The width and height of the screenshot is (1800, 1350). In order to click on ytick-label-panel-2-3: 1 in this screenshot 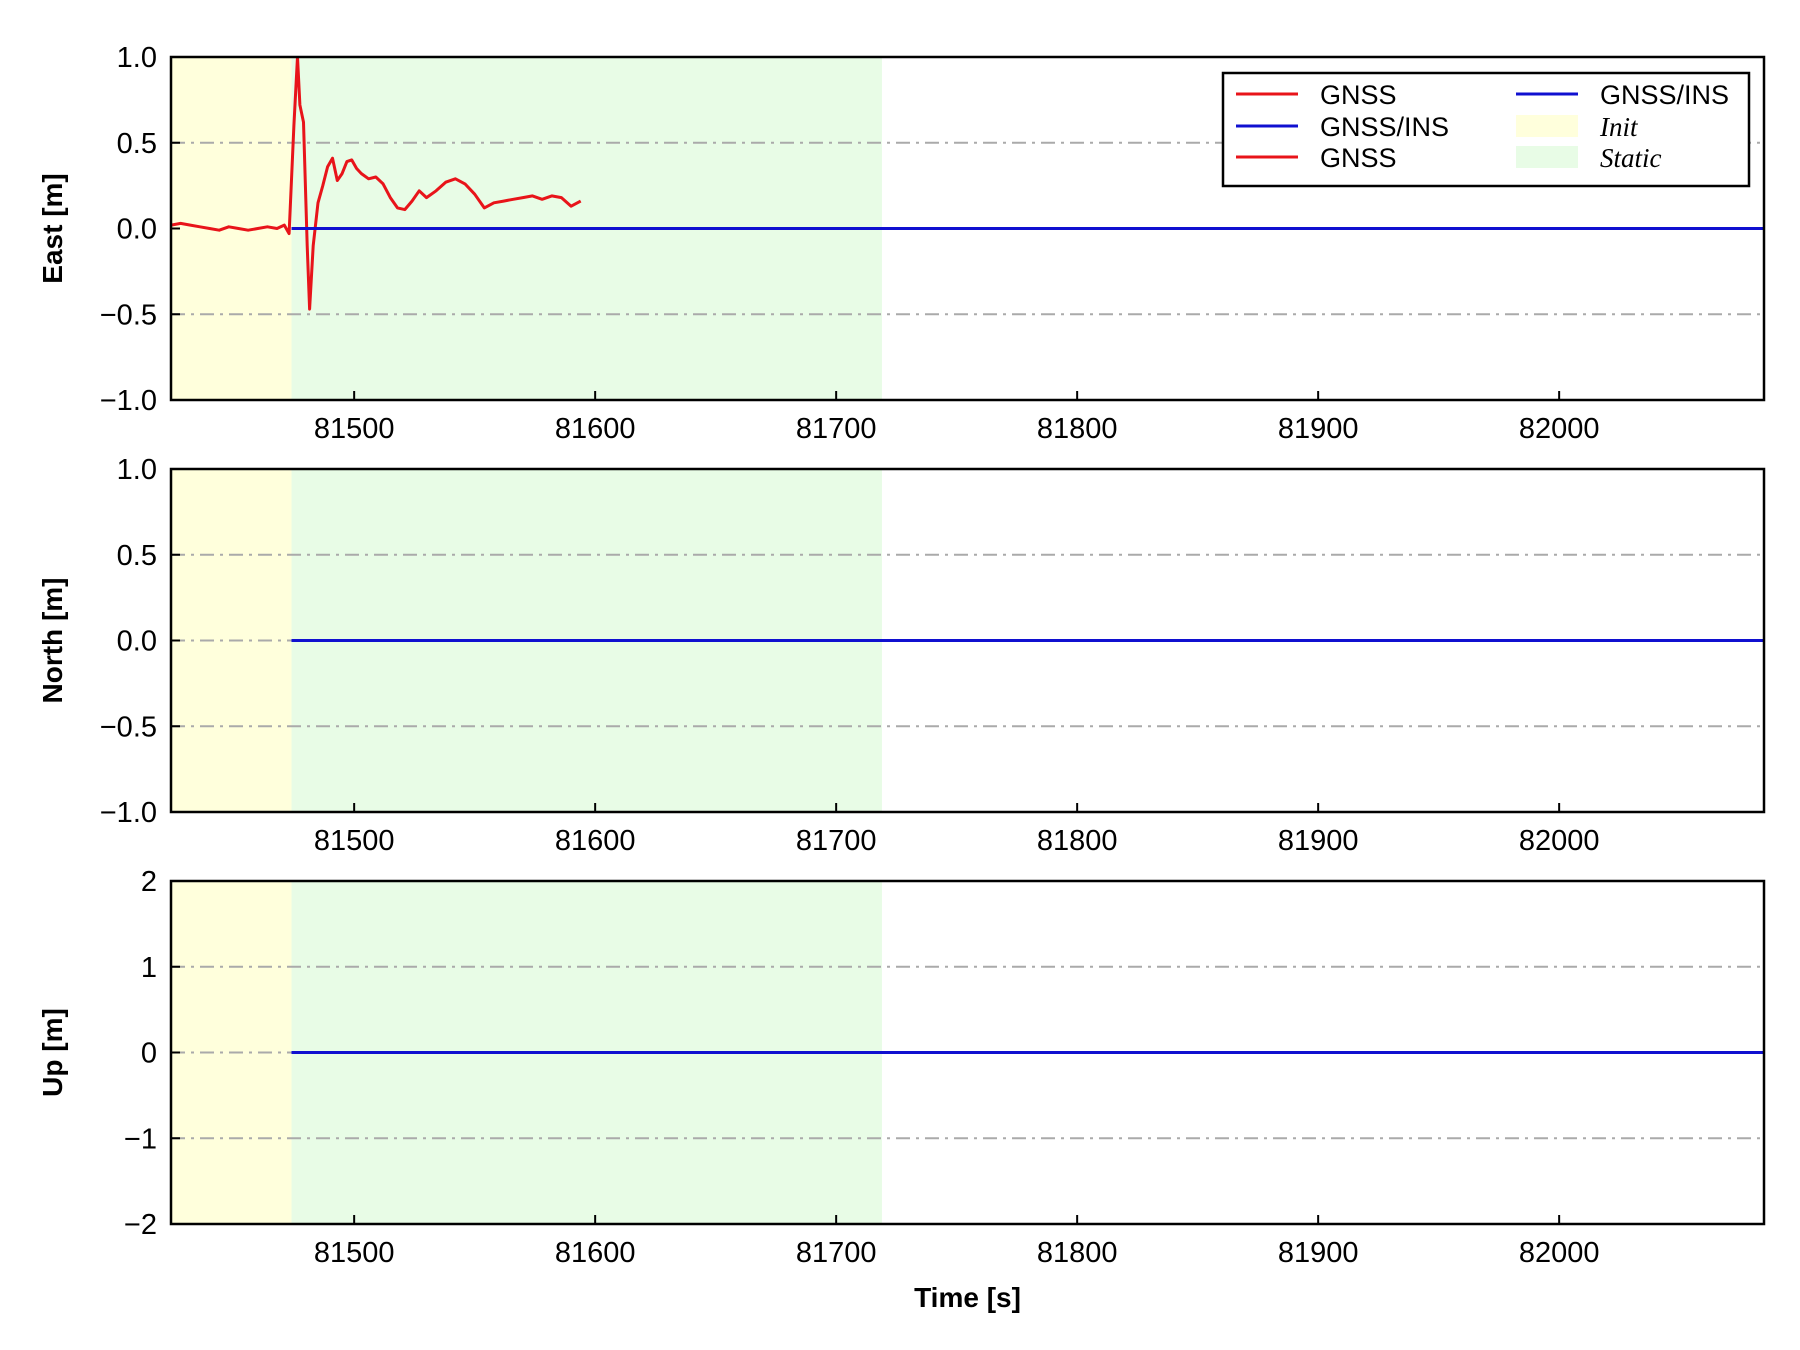, I will do `click(149, 968)`.